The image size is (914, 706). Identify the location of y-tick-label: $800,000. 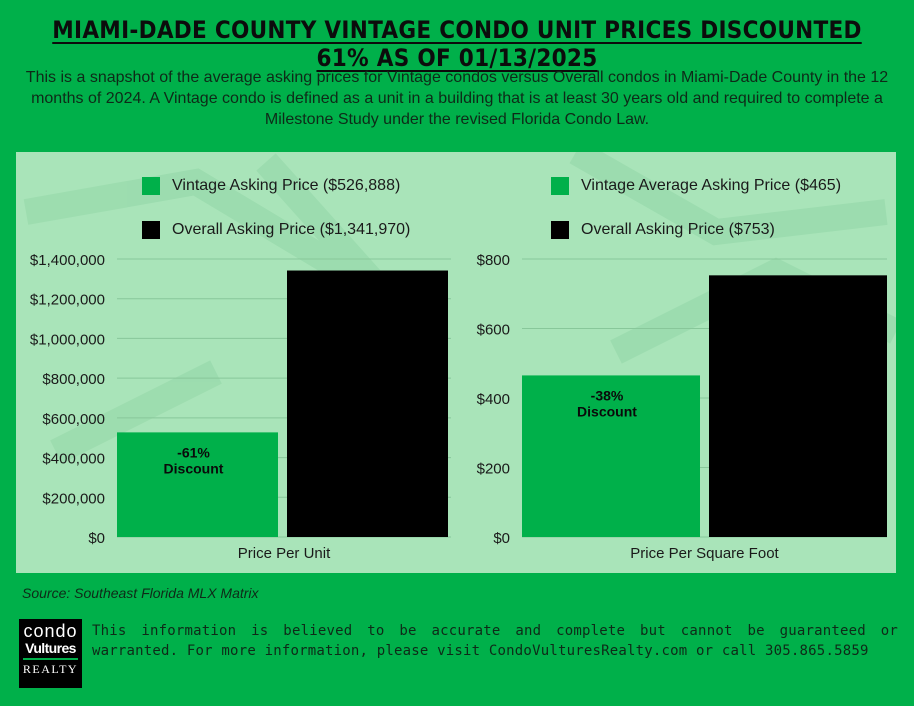
(73, 379).